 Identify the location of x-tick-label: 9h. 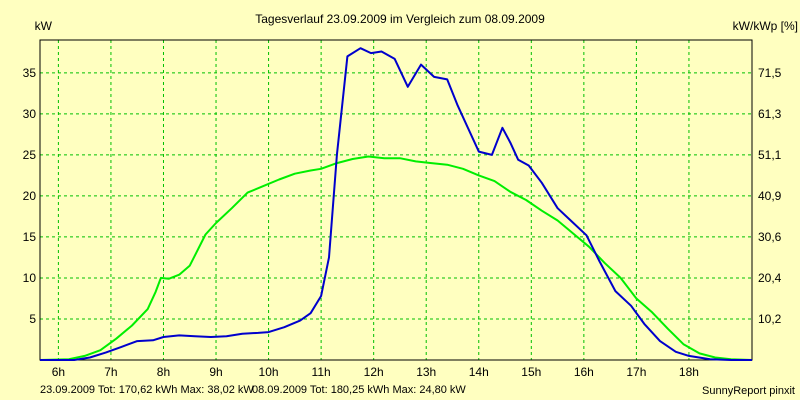
(215, 372).